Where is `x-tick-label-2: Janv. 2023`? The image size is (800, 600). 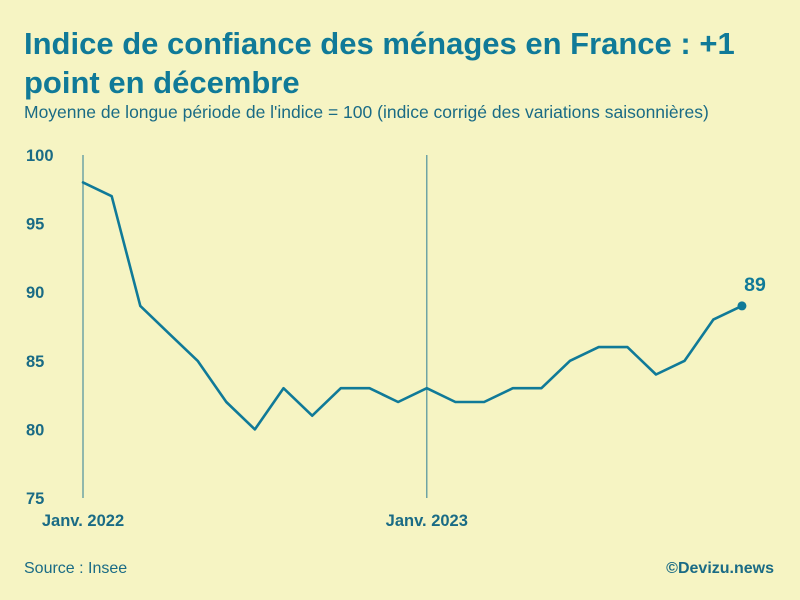 x-tick-label-2: Janv. 2023 is located at coordinates (427, 521).